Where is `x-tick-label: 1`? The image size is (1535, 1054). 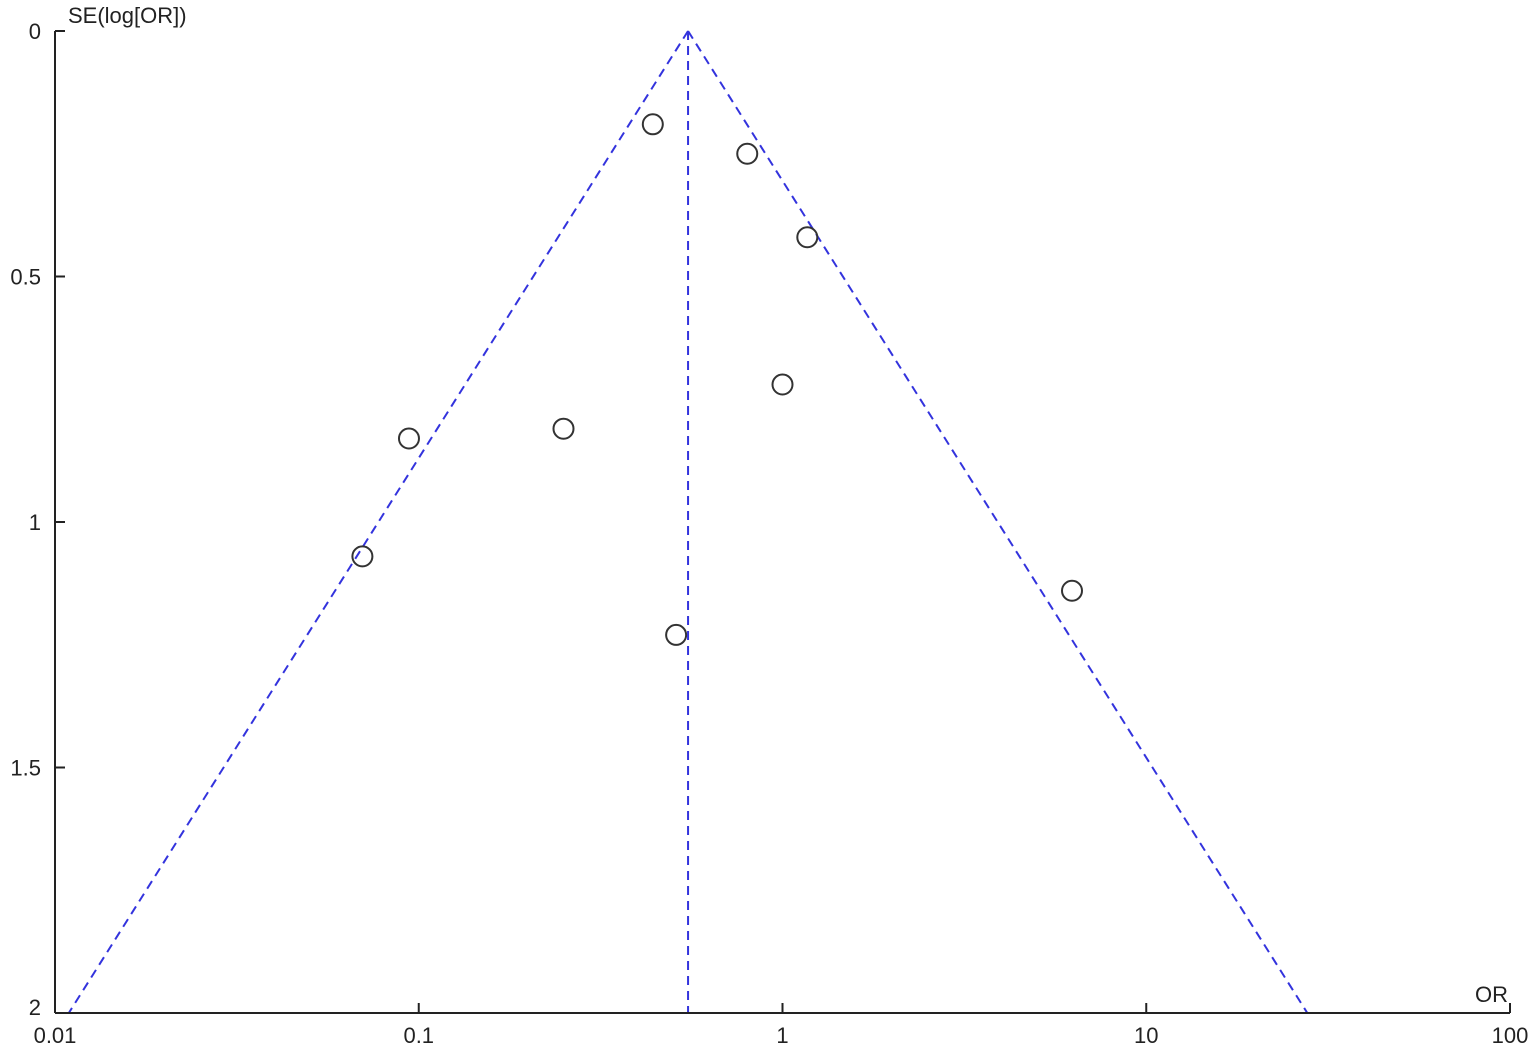 x-tick-label: 1 is located at coordinates (782, 1035).